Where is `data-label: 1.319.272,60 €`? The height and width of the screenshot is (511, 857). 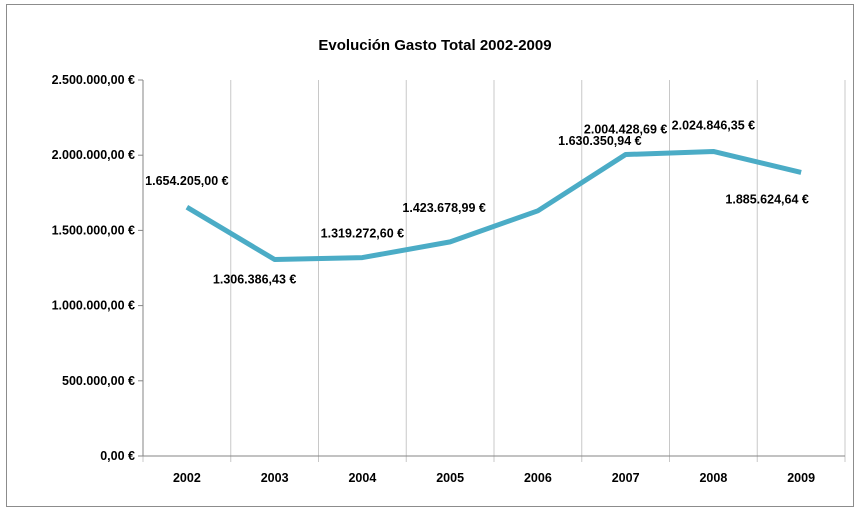
data-label: 1.319.272,60 € is located at coordinates (362, 234).